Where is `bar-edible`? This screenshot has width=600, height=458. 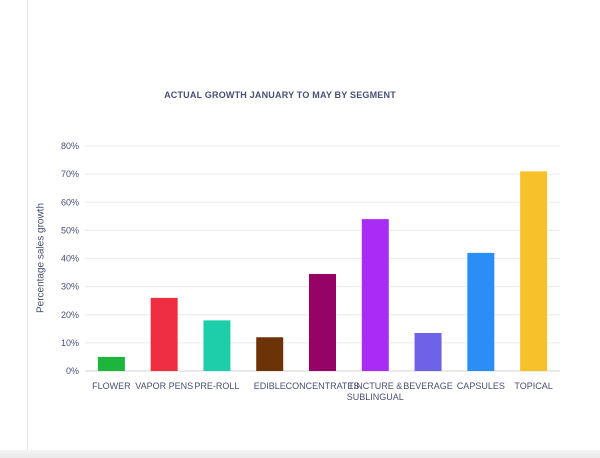
bar-edible is located at coordinates (270, 354).